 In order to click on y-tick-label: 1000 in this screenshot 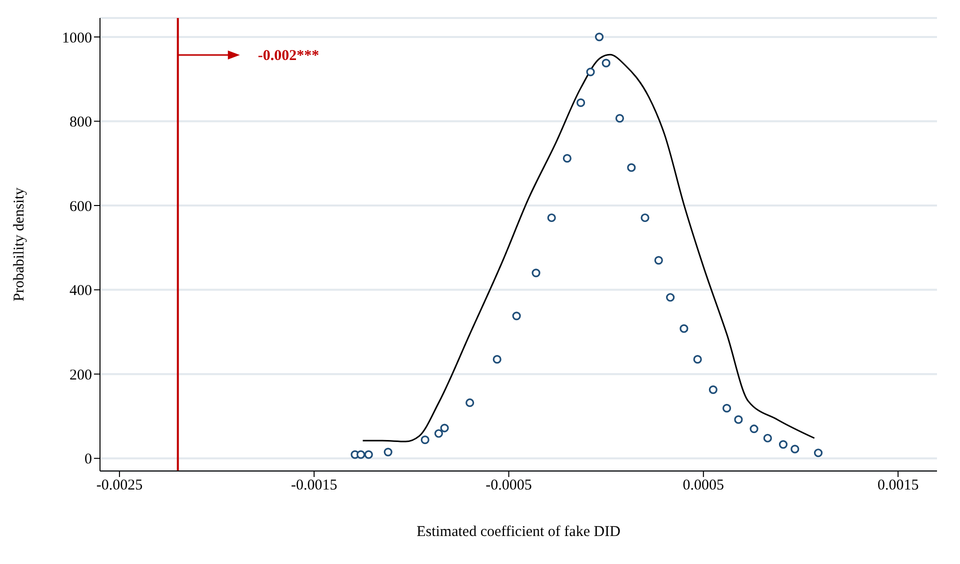, I will do `click(77, 38)`.